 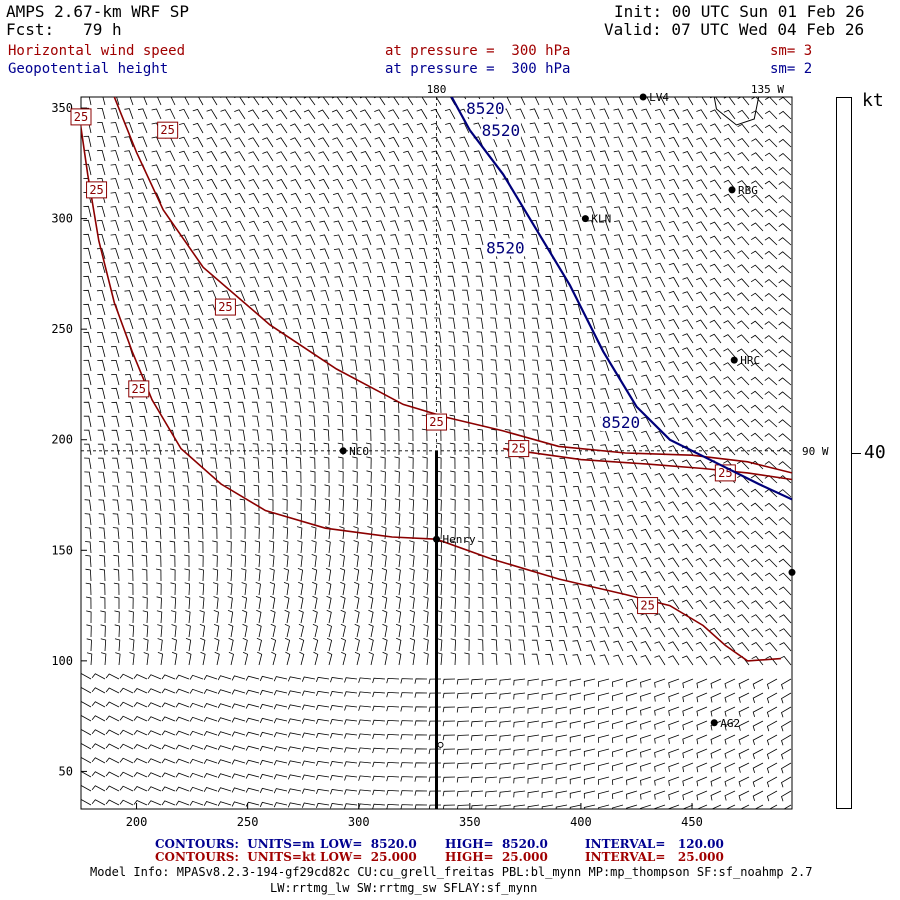 I want to click on footer-interval-kt: INTERVAL= 25.000, so click(x=654, y=857).